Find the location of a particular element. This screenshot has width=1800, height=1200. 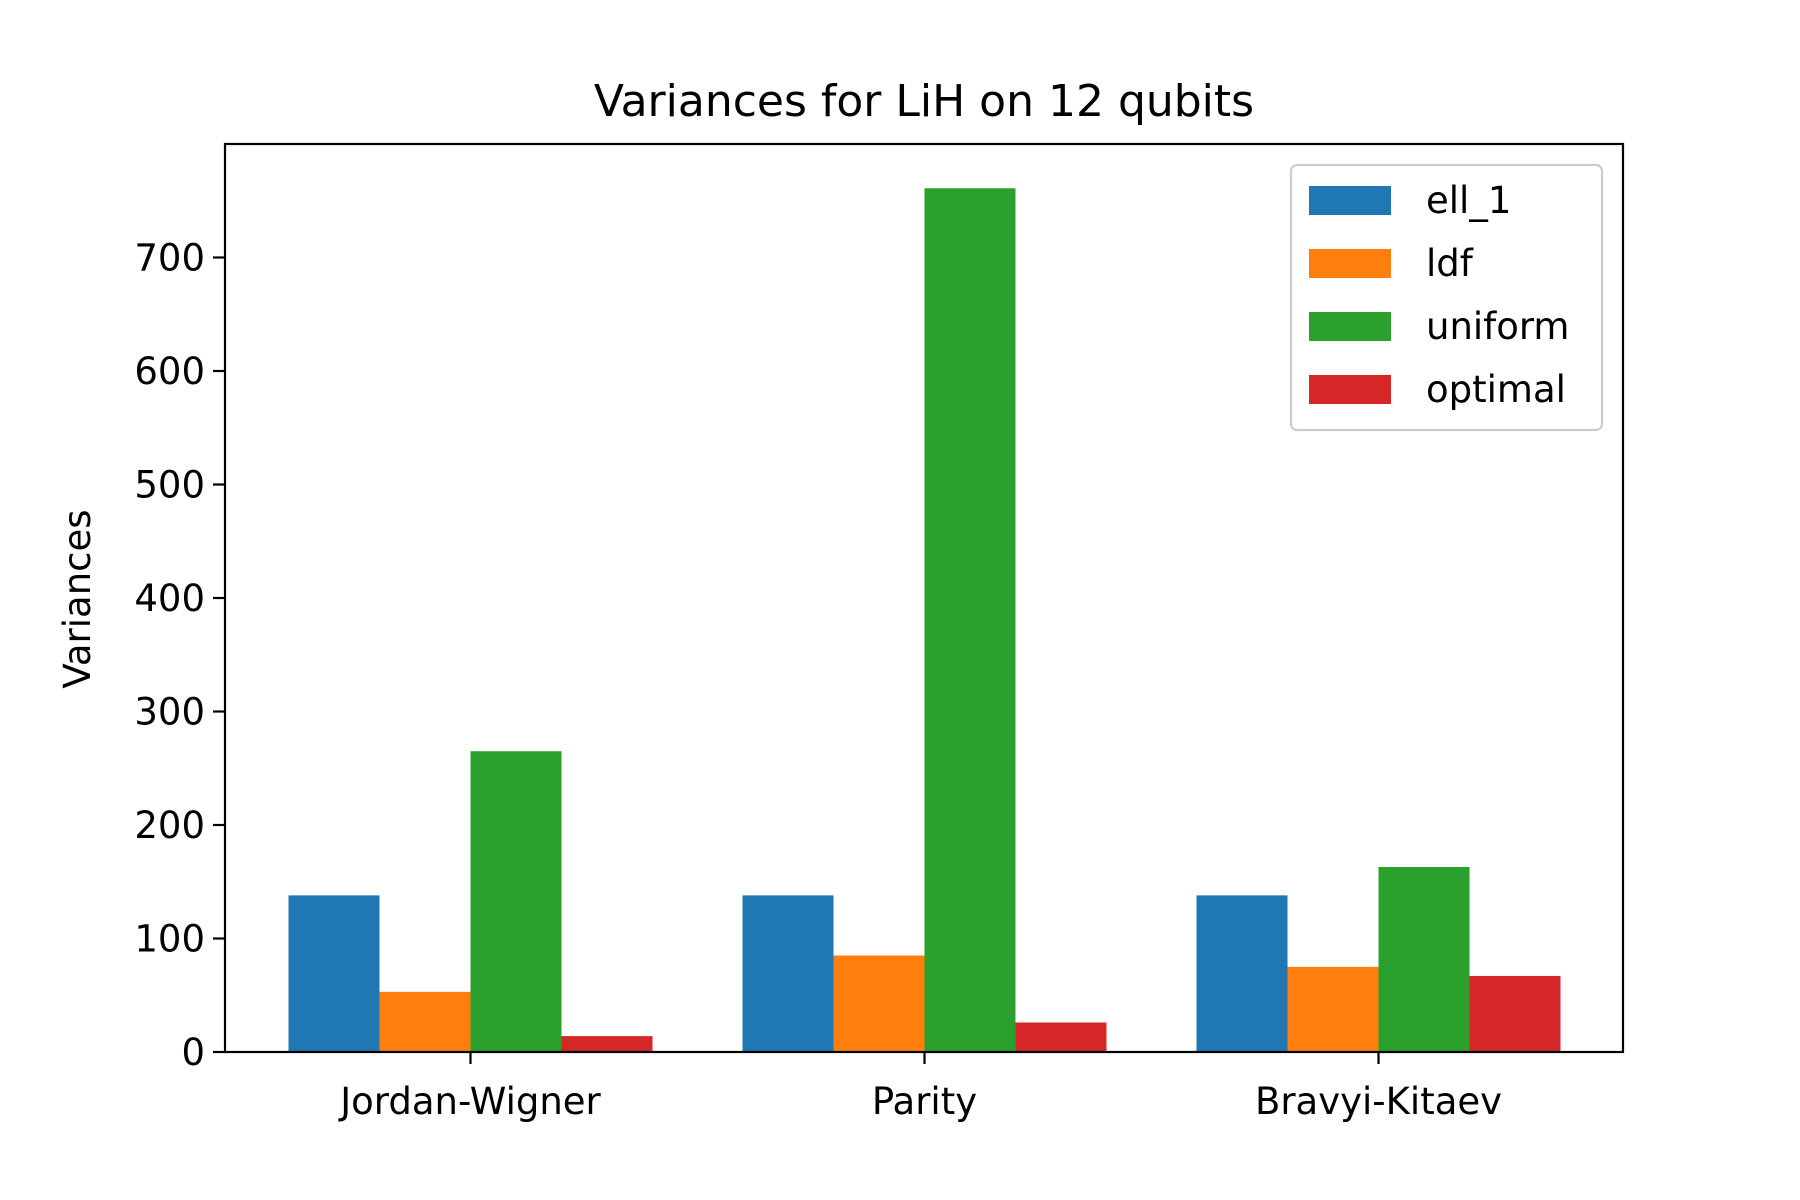

y-tick-label: 400 is located at coordinates (169, 598).